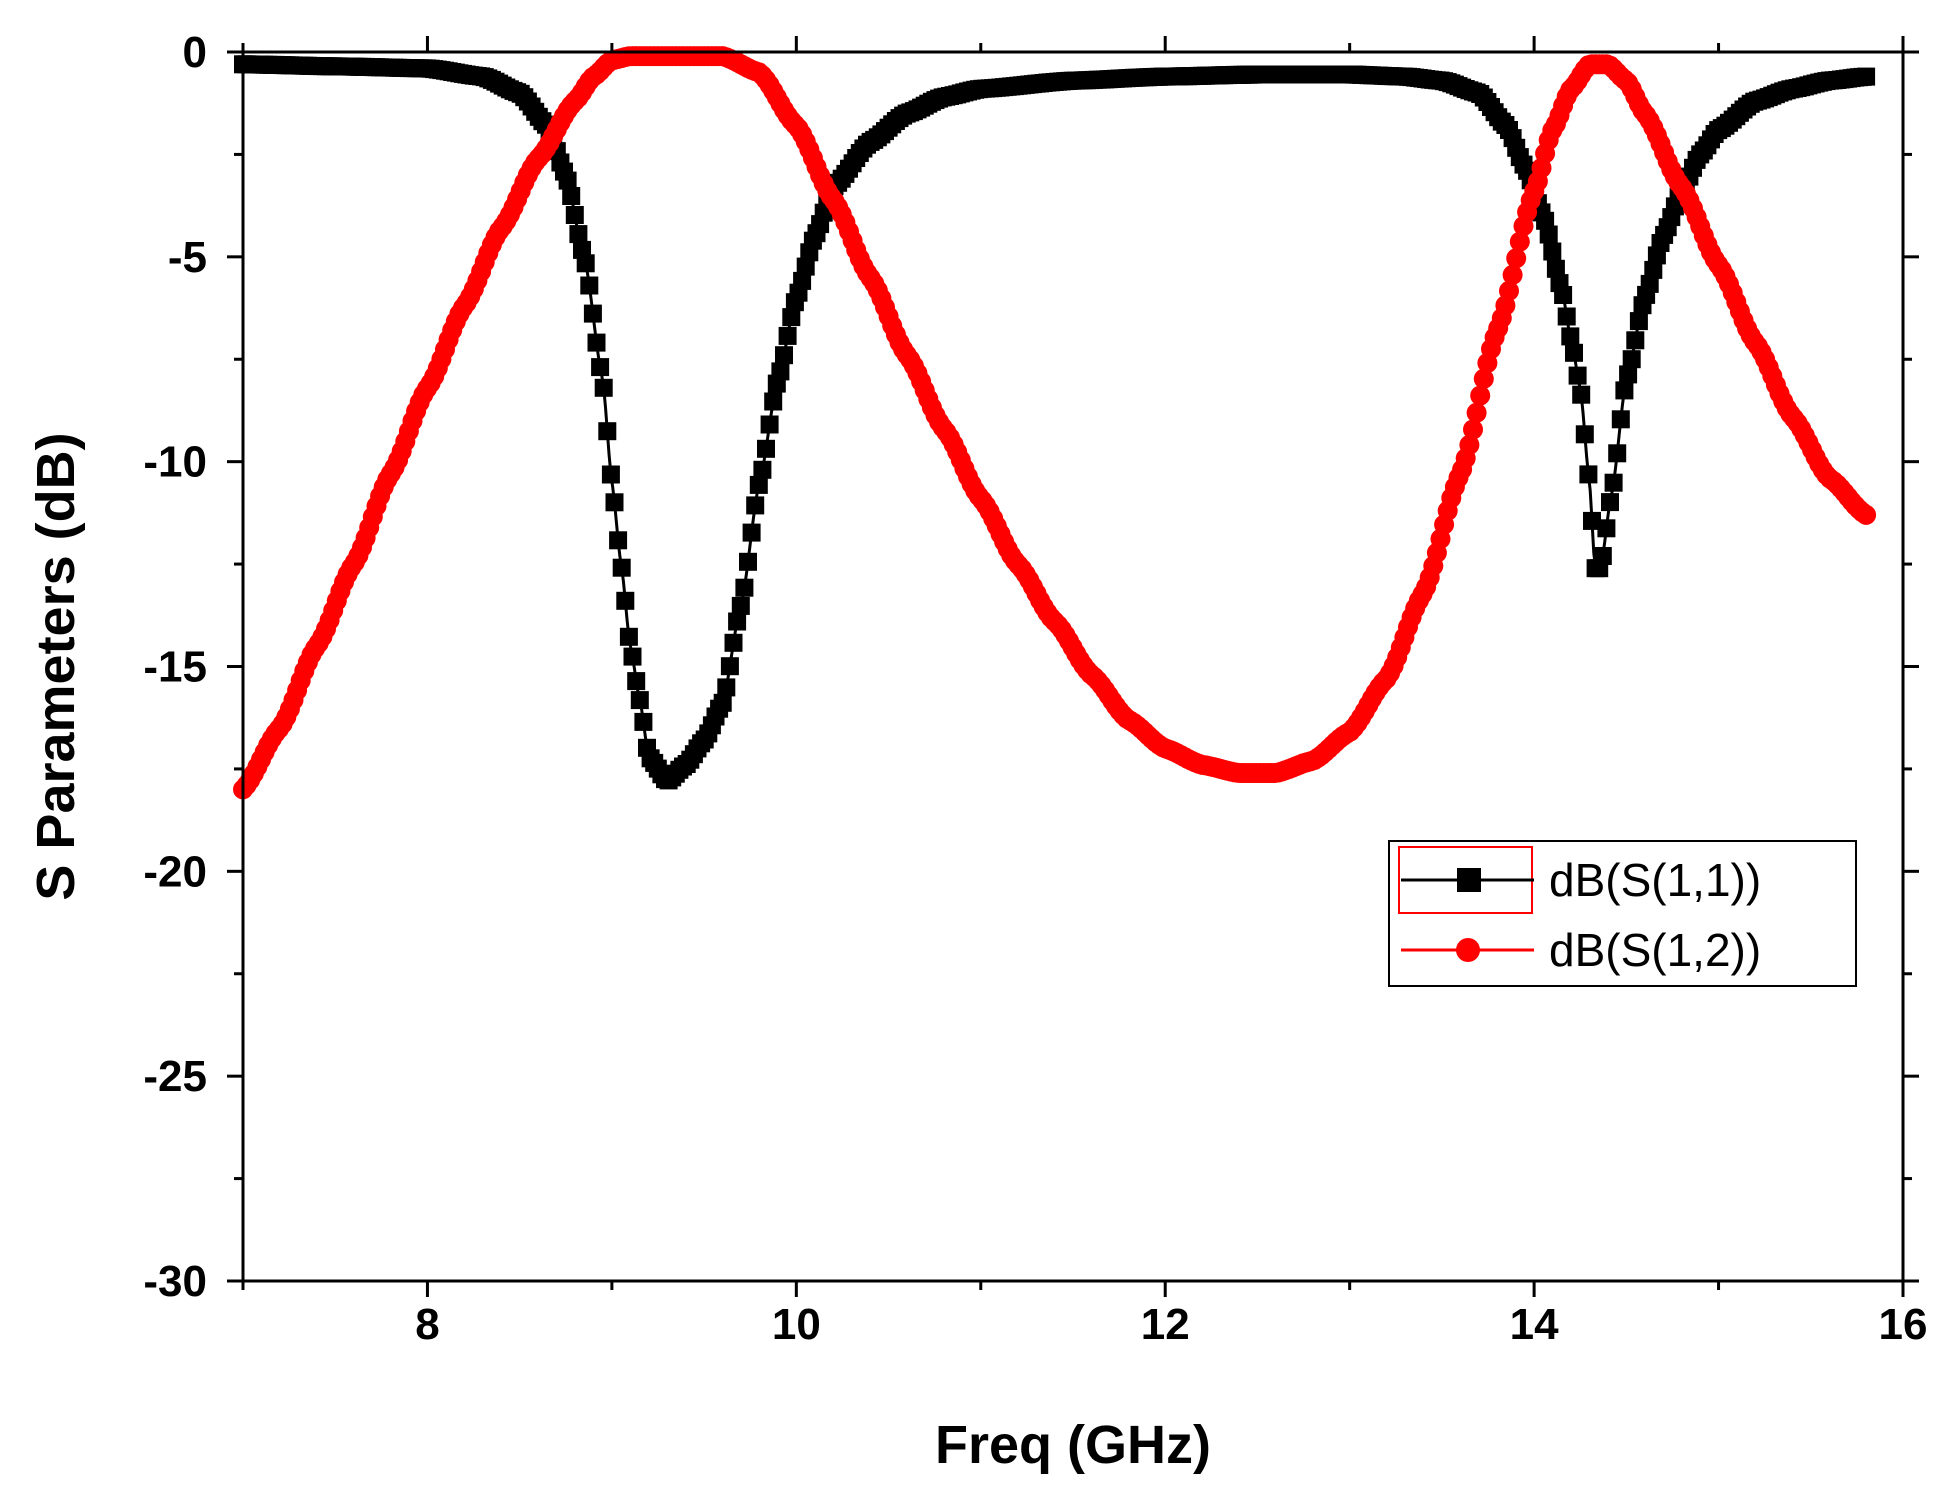 The width and height of the screenshot is (1957, 1499). I want to click on y-tick-label: -10, so click(175, 462).